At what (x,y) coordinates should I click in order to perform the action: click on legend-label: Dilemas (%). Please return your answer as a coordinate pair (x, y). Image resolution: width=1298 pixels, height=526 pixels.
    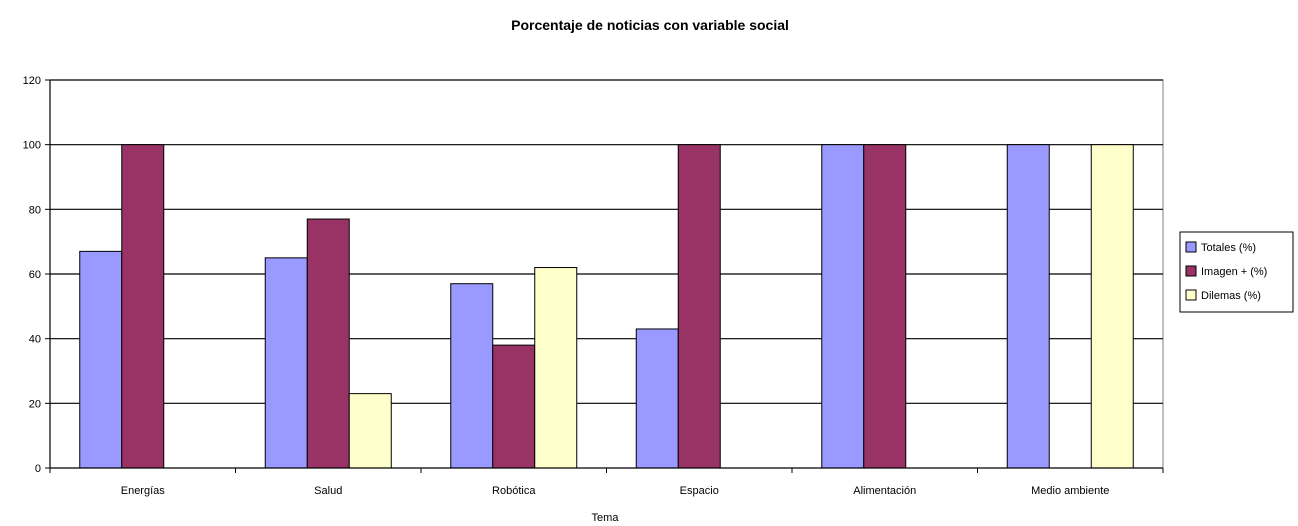
    Looking at the image, I should click on (1231, 296).